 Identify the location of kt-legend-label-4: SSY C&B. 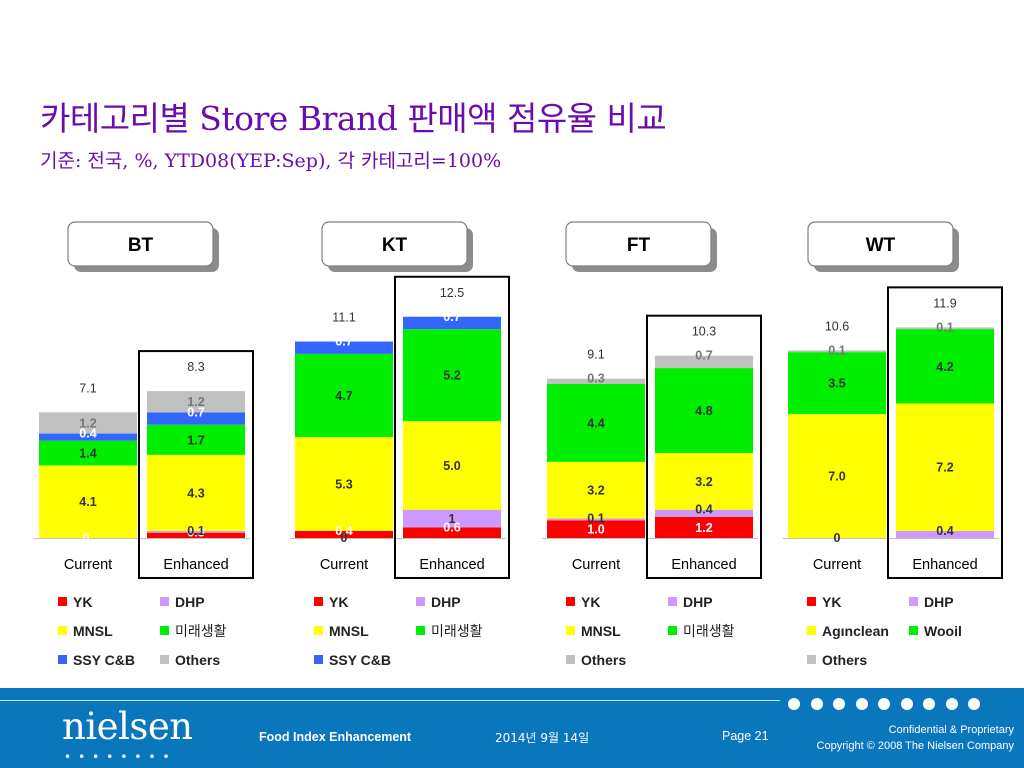
(360, 660).